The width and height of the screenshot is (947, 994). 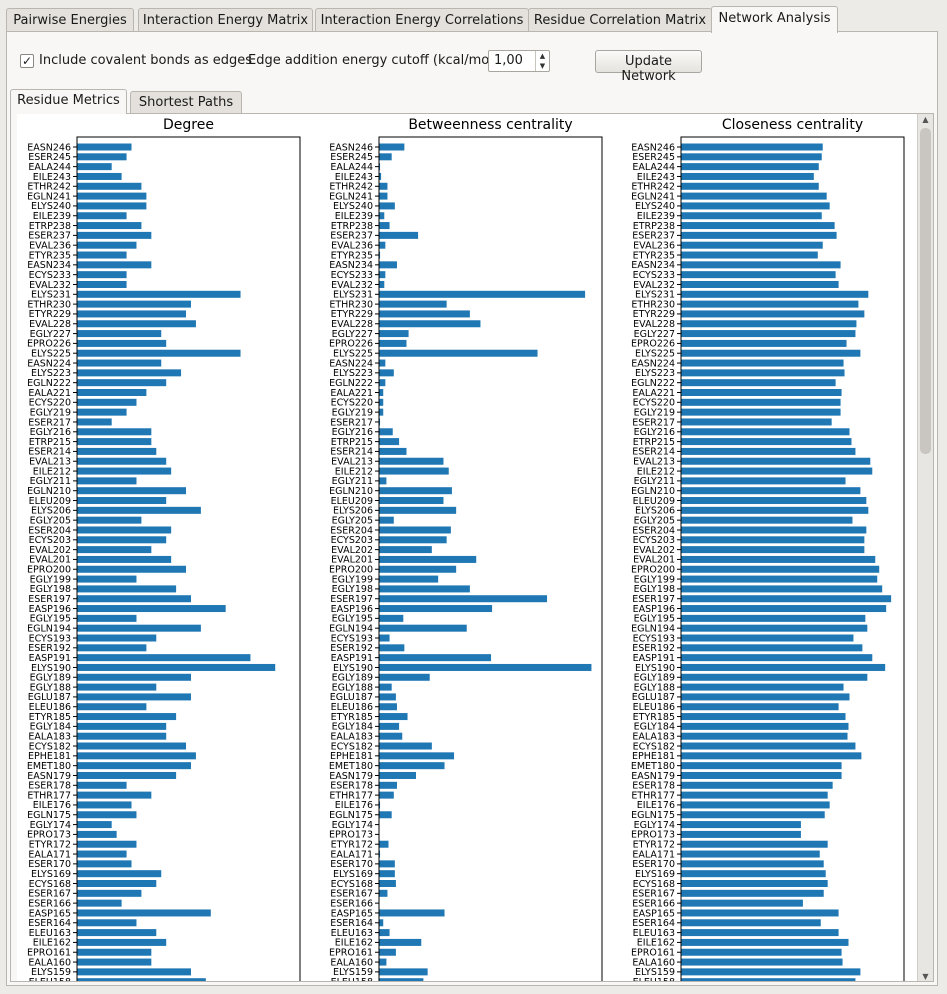 I want to click on bar-eser166, so click(x=99, y=903).